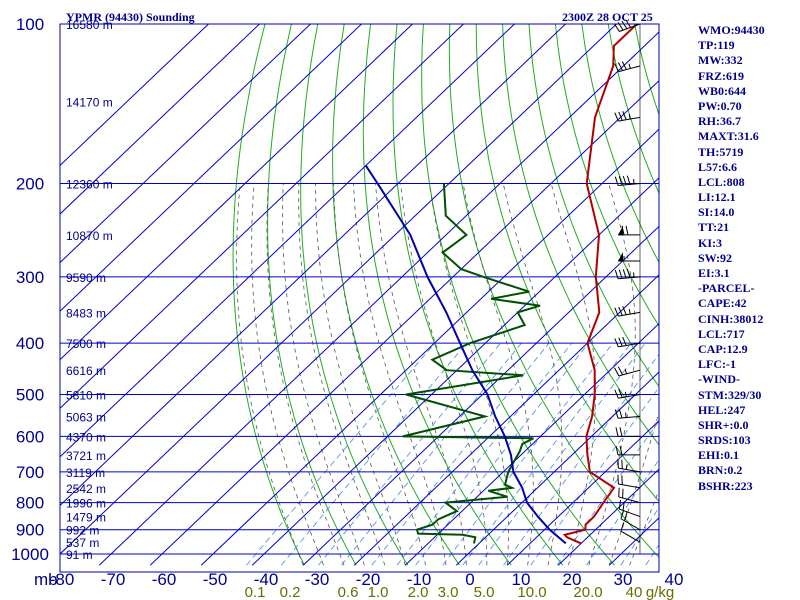 Image resolution: width=800 pixels, height=600 pixels. What do you see at coordinates (630, 536) in the screenshot?
I see `wind-barb-staff` at bounding box center [630, 536].